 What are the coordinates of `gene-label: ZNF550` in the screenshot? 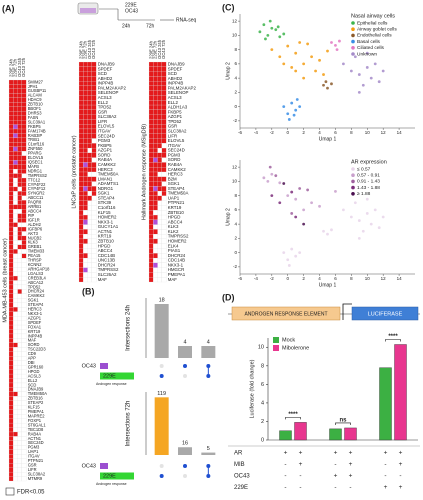 It's located at (35, 148).